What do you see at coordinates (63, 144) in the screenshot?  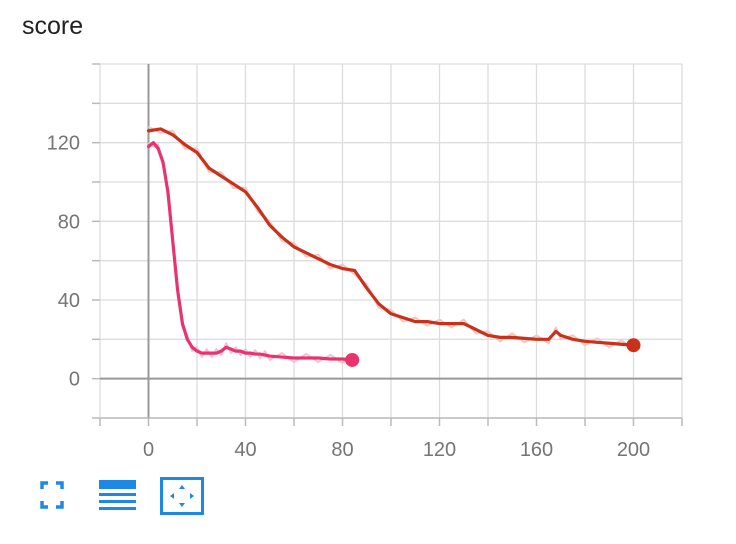 I see `y-tick-label: 120` at bounding box center [63, 144].